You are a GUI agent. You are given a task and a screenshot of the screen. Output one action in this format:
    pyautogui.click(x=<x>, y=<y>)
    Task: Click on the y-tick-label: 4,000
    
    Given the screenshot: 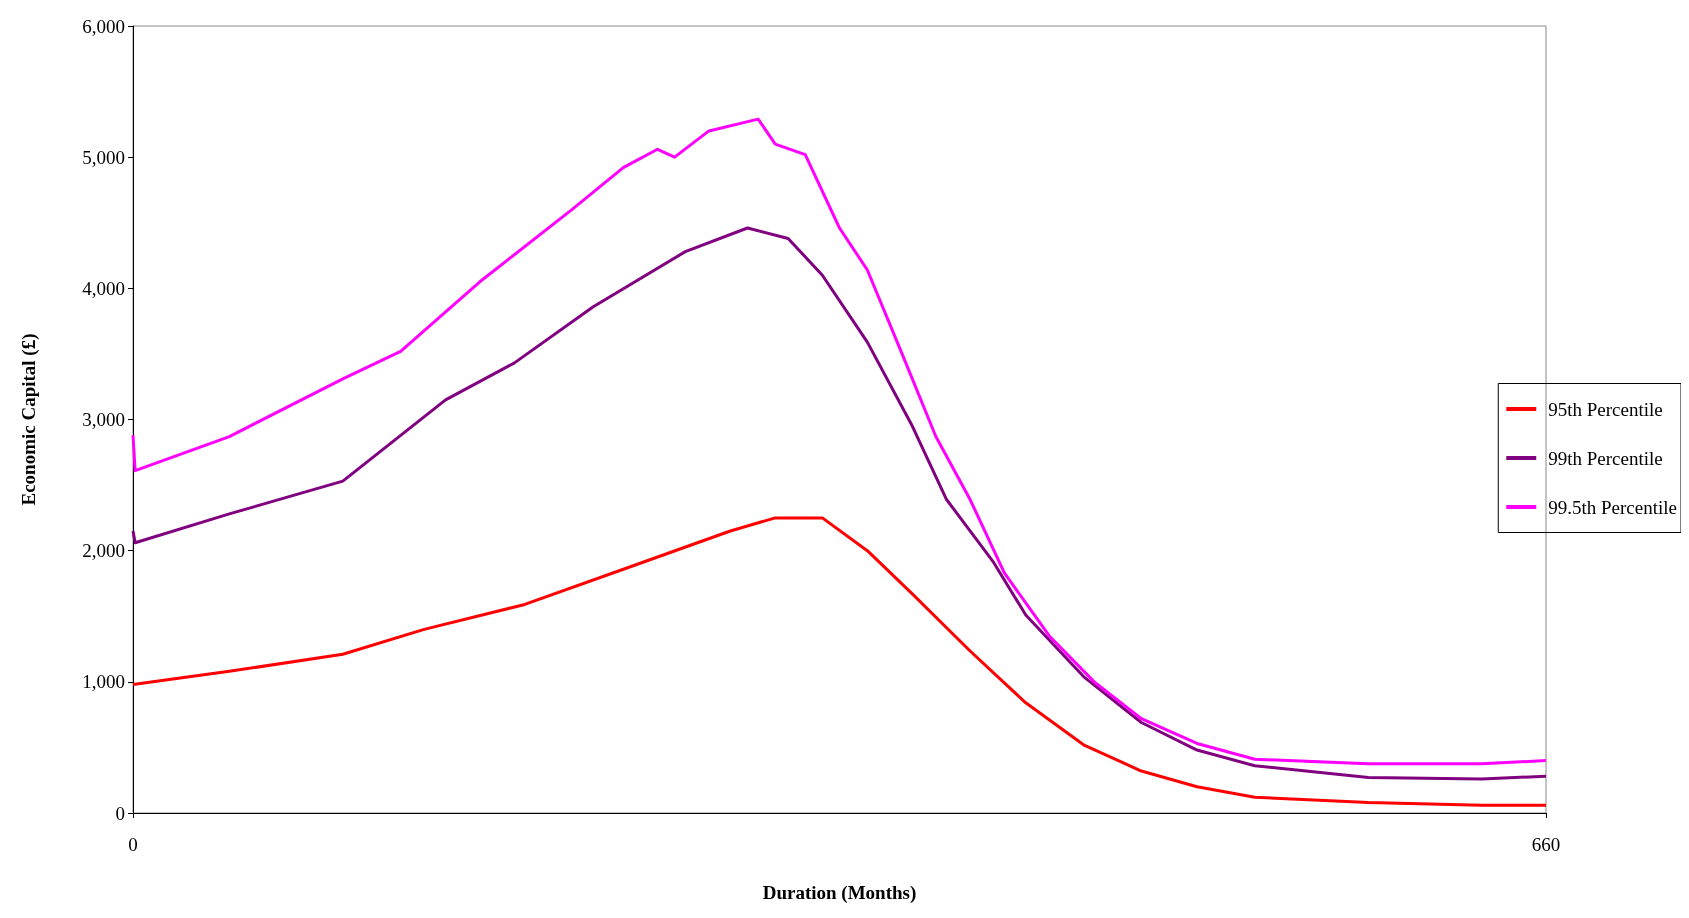 What is the action you would take?
    pyautogui.click(x=103, y=288)
    